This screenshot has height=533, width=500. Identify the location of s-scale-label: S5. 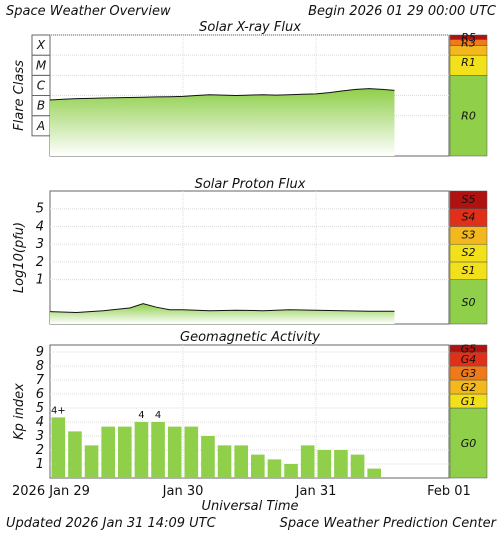
(469, 199).